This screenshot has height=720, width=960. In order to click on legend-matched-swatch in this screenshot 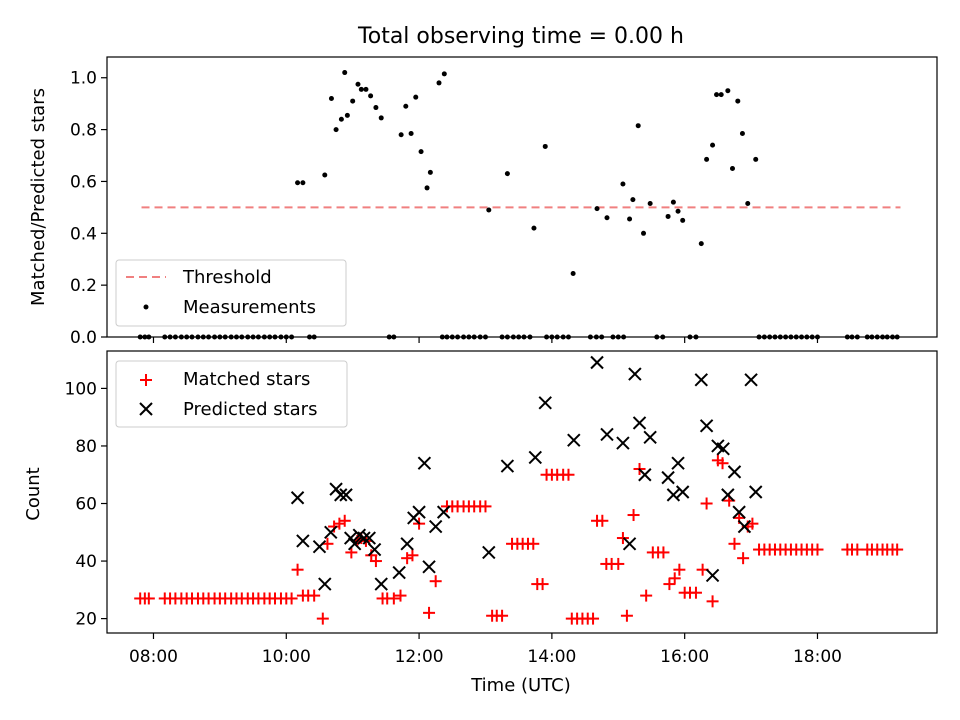, I will do `click(146, 380)`.